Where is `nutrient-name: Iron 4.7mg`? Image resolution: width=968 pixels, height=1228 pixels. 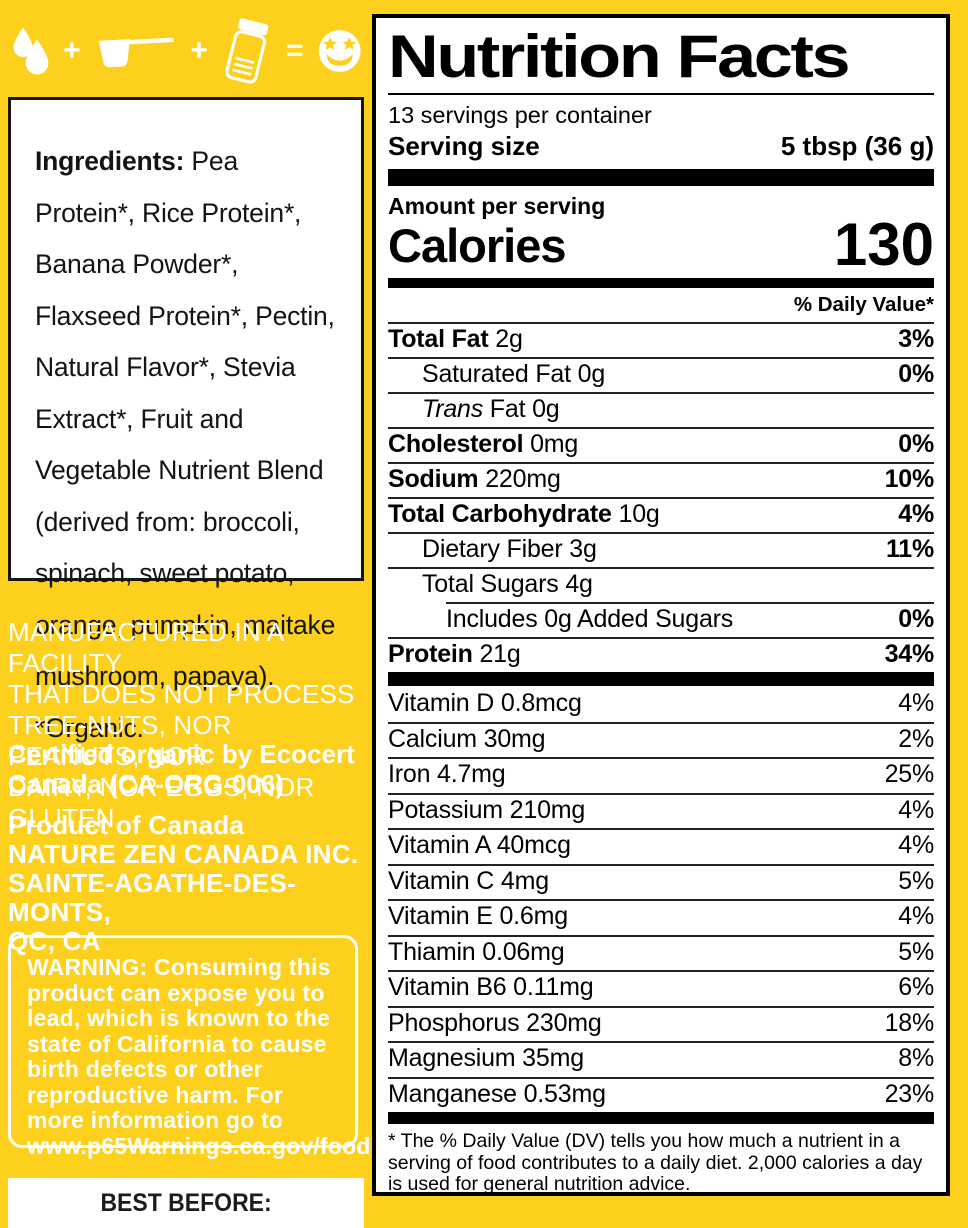 nutrient-name: Iron 4.7mg is located at coordinates (447, 774).